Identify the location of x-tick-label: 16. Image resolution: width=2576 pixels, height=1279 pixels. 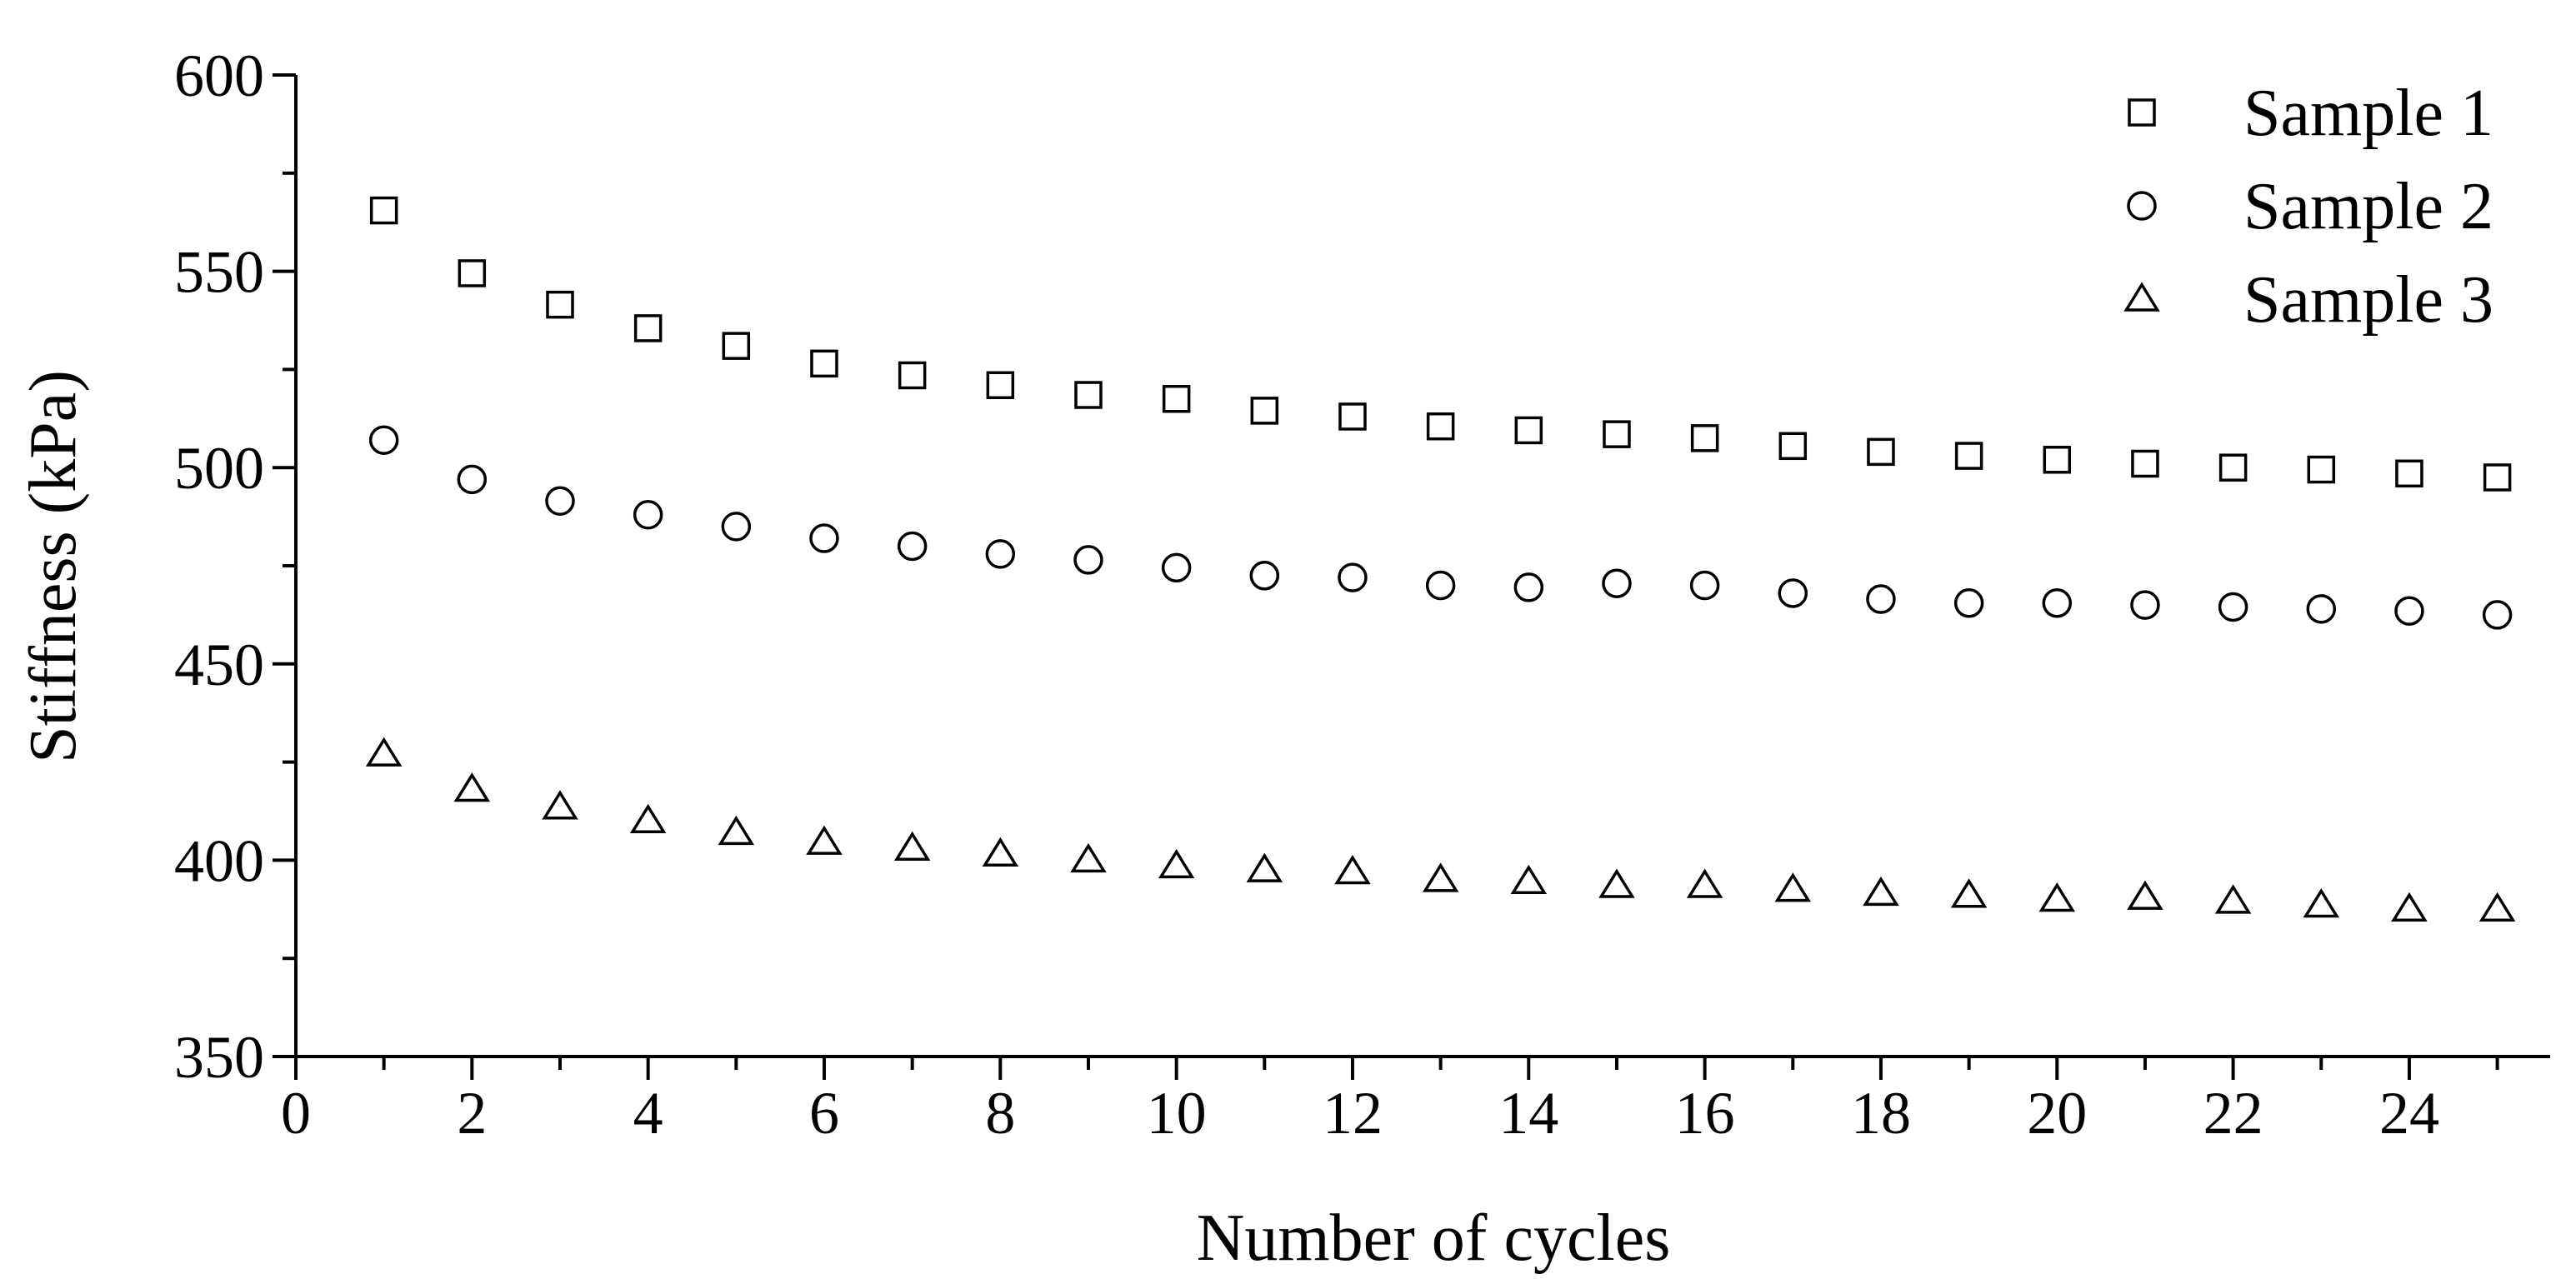
(1705, 1113).